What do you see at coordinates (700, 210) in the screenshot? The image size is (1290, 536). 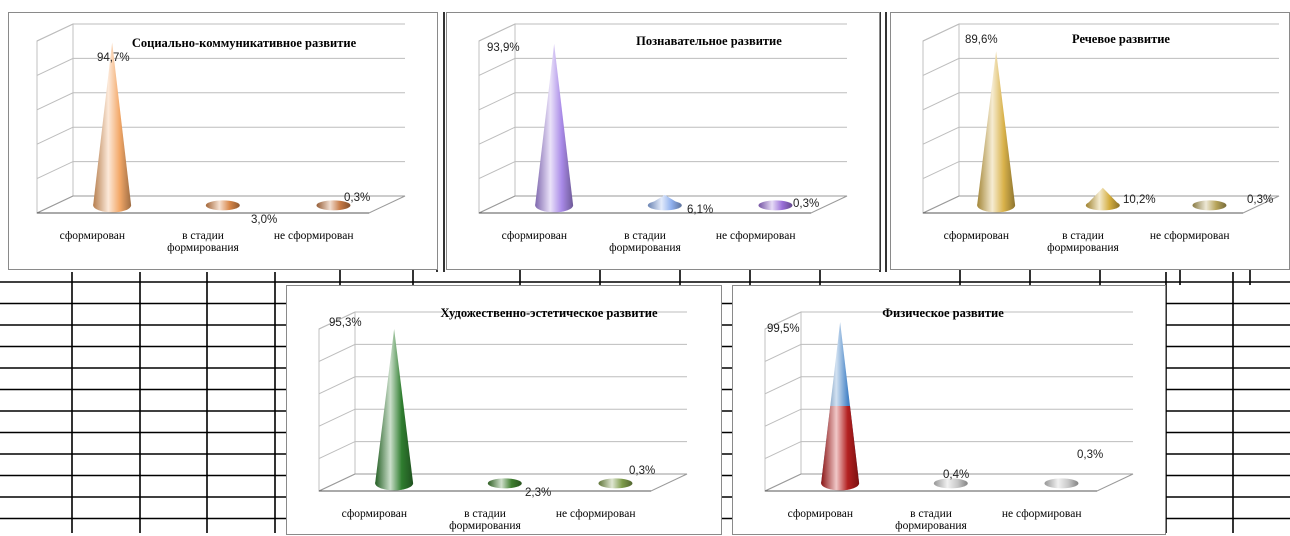 I see `value-label: 6,1%` at bounding box center [700, 210].